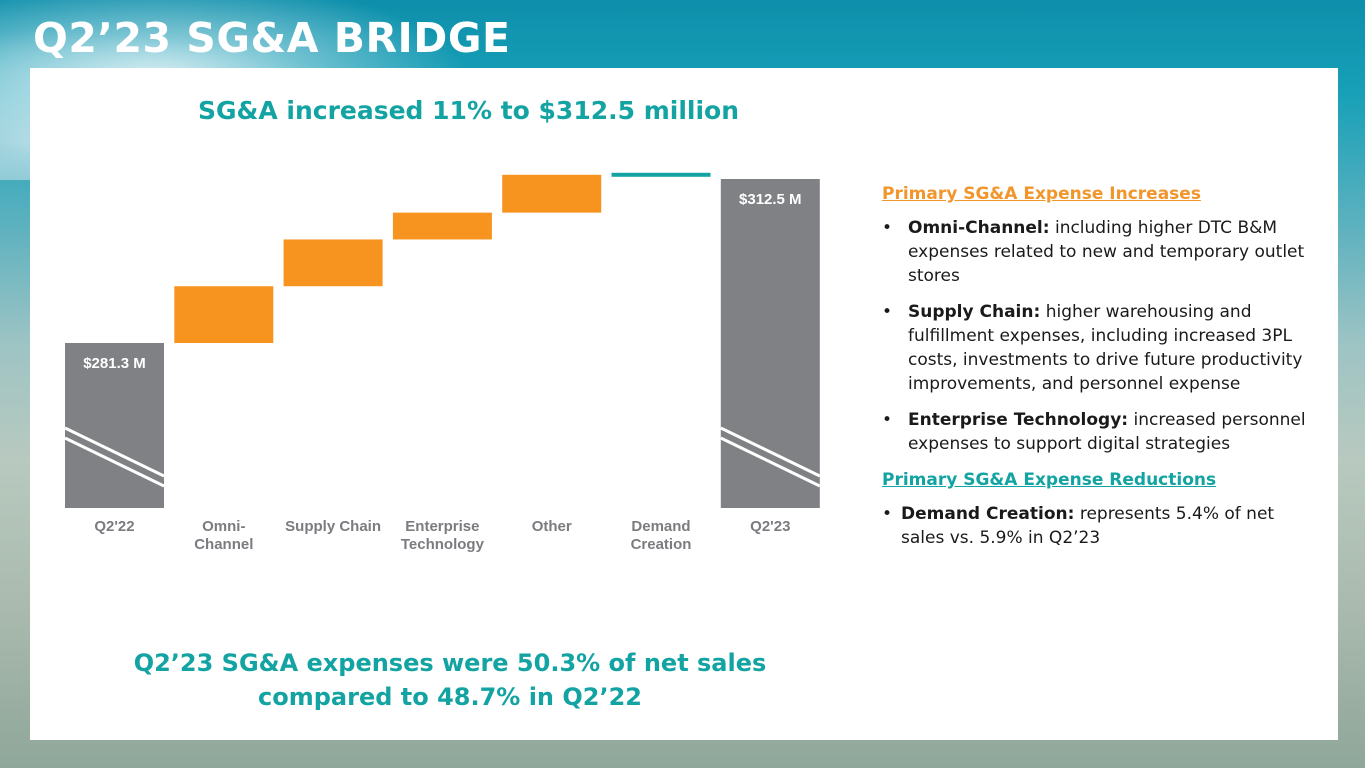 The image size is (1365, 768). What do you see at coordinates (979, 228) in the screenshot?
I see `increase-item-title: Omni-Channel:` at bounding box center [979, 228].